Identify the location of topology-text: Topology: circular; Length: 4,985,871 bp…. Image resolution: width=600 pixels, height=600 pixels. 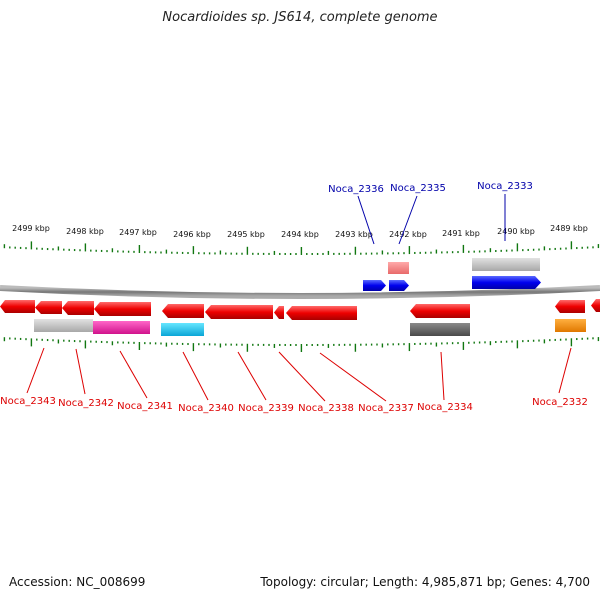
(425, 582).